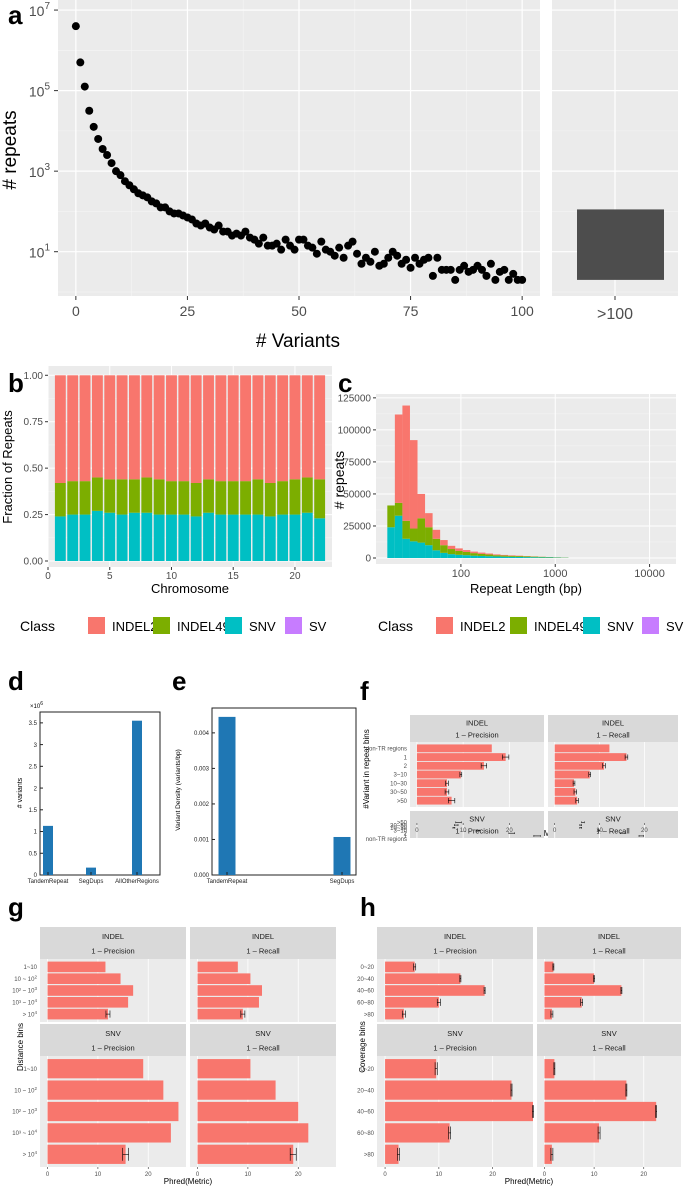 Image resolution: width=685 pixels, height=1191 pixels. Describe the element at coordinates (23, 1113) in the screenshot. I see `panel-g-y-tick-base: 10² ~ 10` at that location.